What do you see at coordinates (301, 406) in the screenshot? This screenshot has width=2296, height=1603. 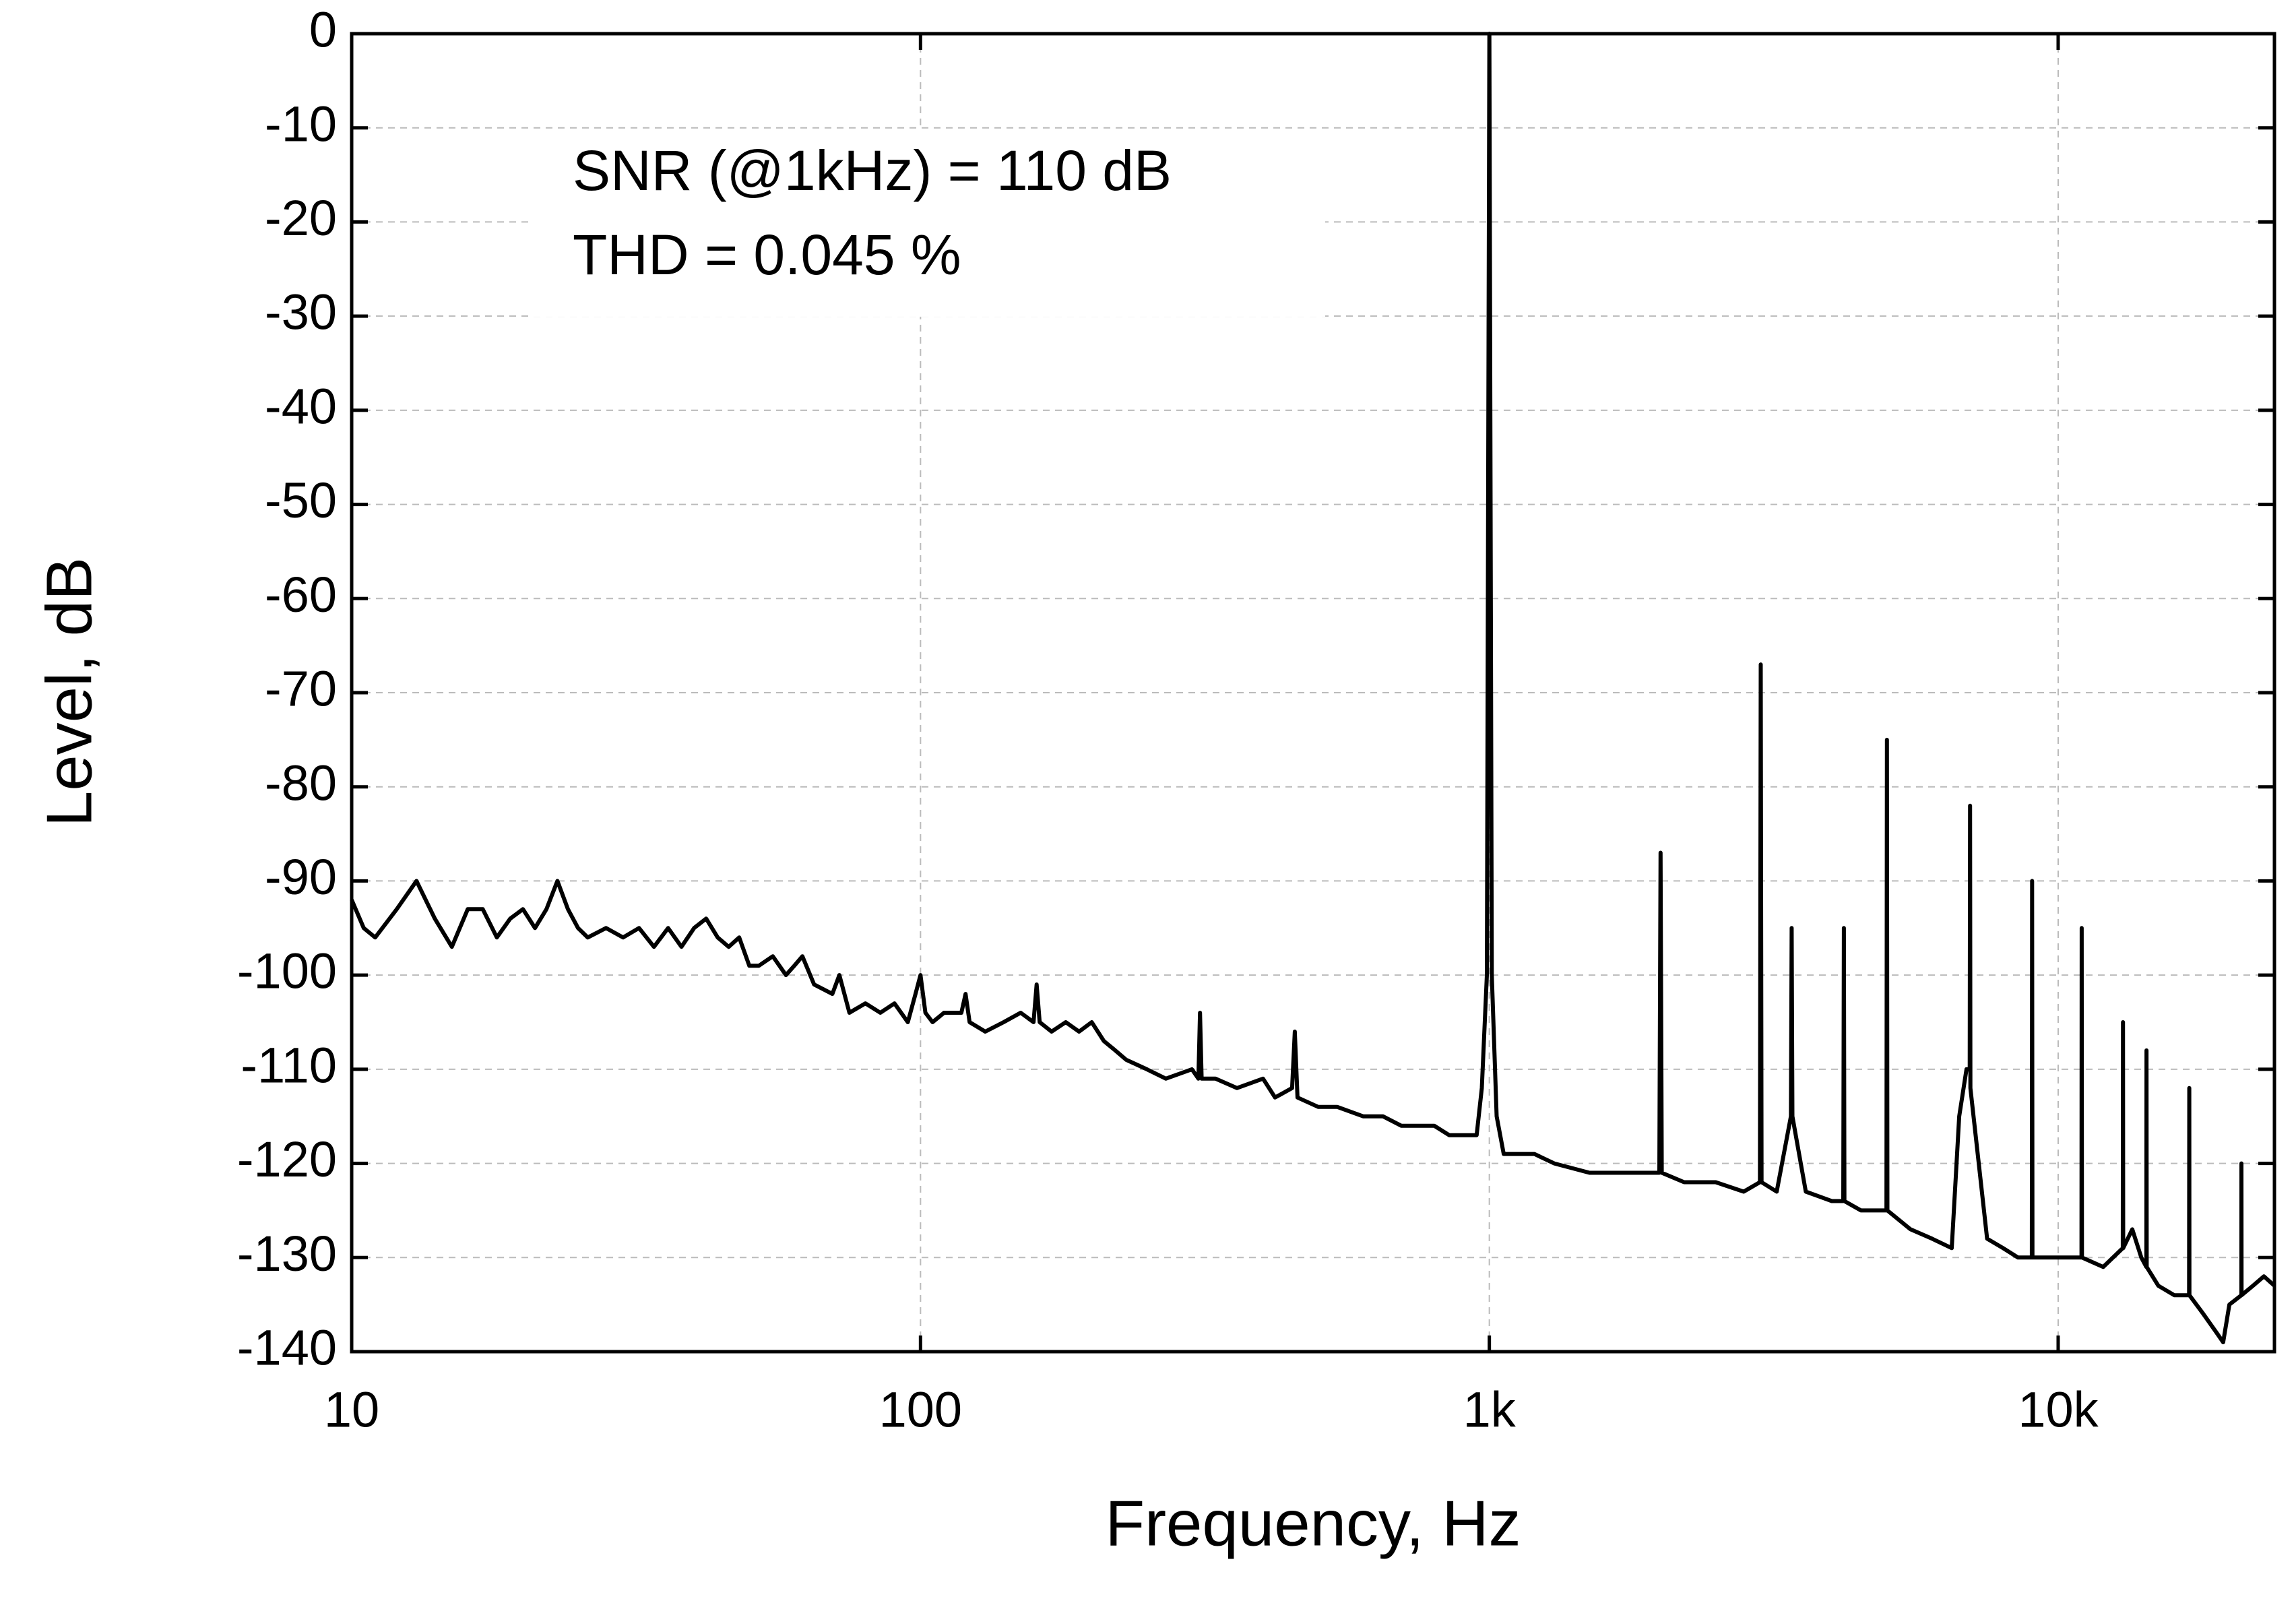 I see `y-tick-label: -40` at bounding box center [301, 406].